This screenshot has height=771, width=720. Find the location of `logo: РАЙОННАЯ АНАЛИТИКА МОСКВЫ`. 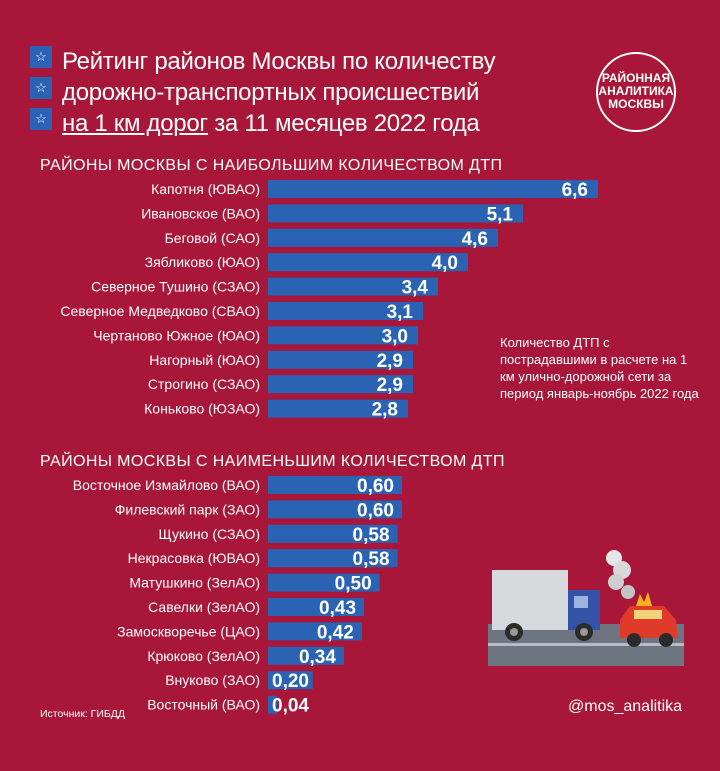

logo: РАЙОННАЯ АНАЛИТИКА МОСКВЫ is located at coordinates (636, 92).